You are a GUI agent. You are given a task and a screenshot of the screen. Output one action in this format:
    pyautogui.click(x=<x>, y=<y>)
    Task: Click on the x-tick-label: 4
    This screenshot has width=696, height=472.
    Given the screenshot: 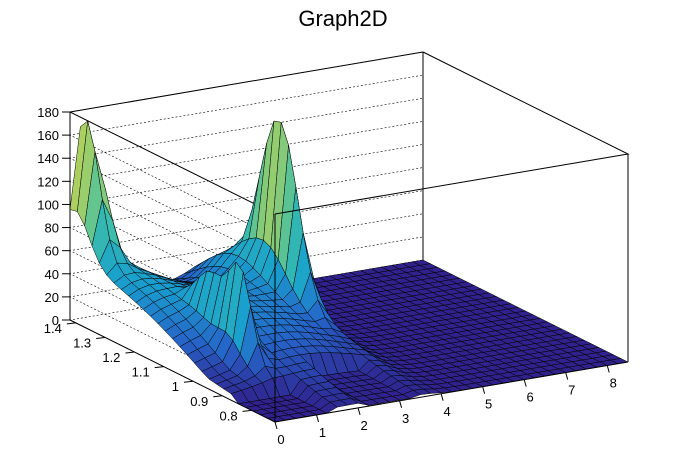 What is the action you would take?
    pyautogui.click(x=447, y=411)
    